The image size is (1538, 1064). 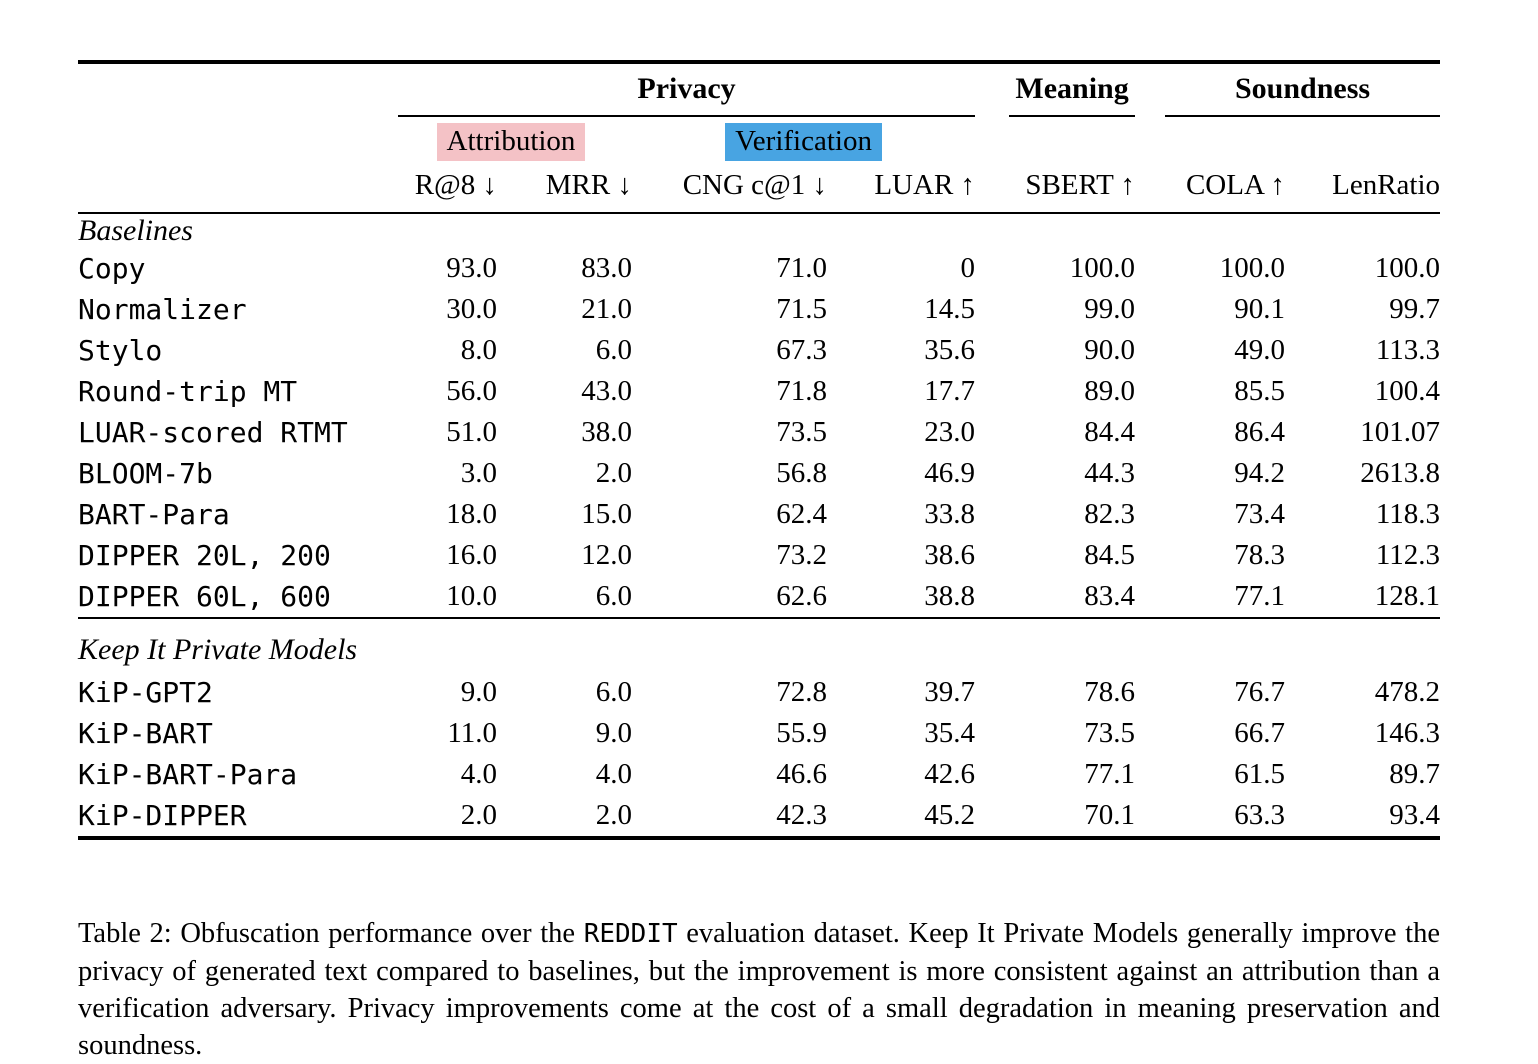 I want to click on metric-value: 71.0, so click(x=801, y=268).